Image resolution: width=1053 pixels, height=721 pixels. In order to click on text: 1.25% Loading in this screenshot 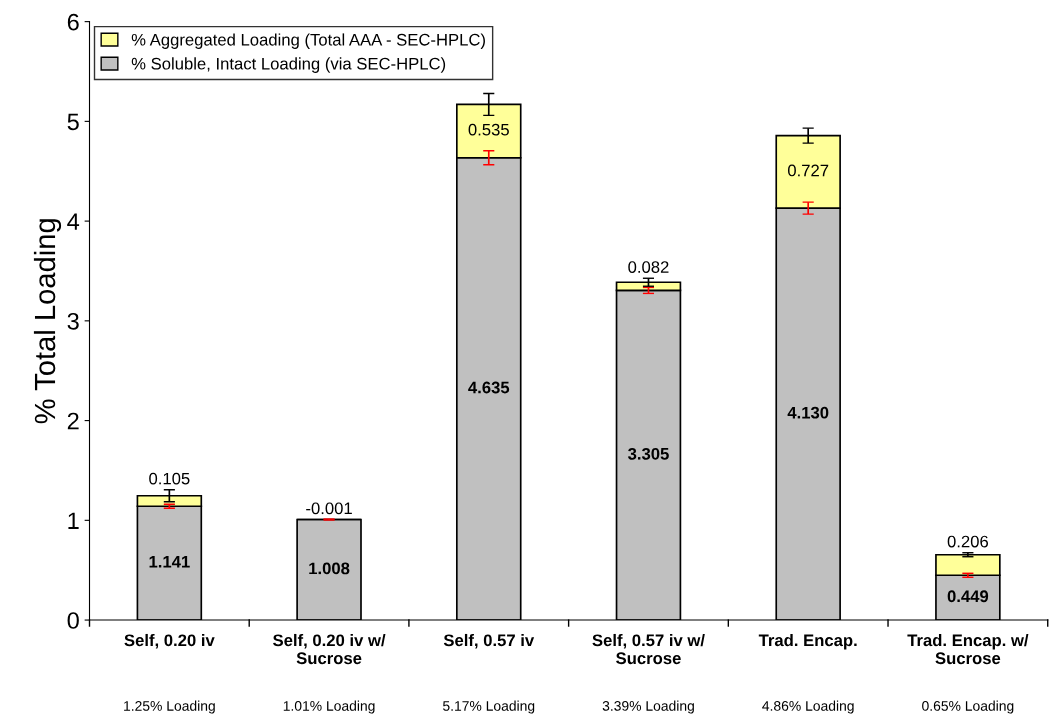, I will do `click(169, 707)`.